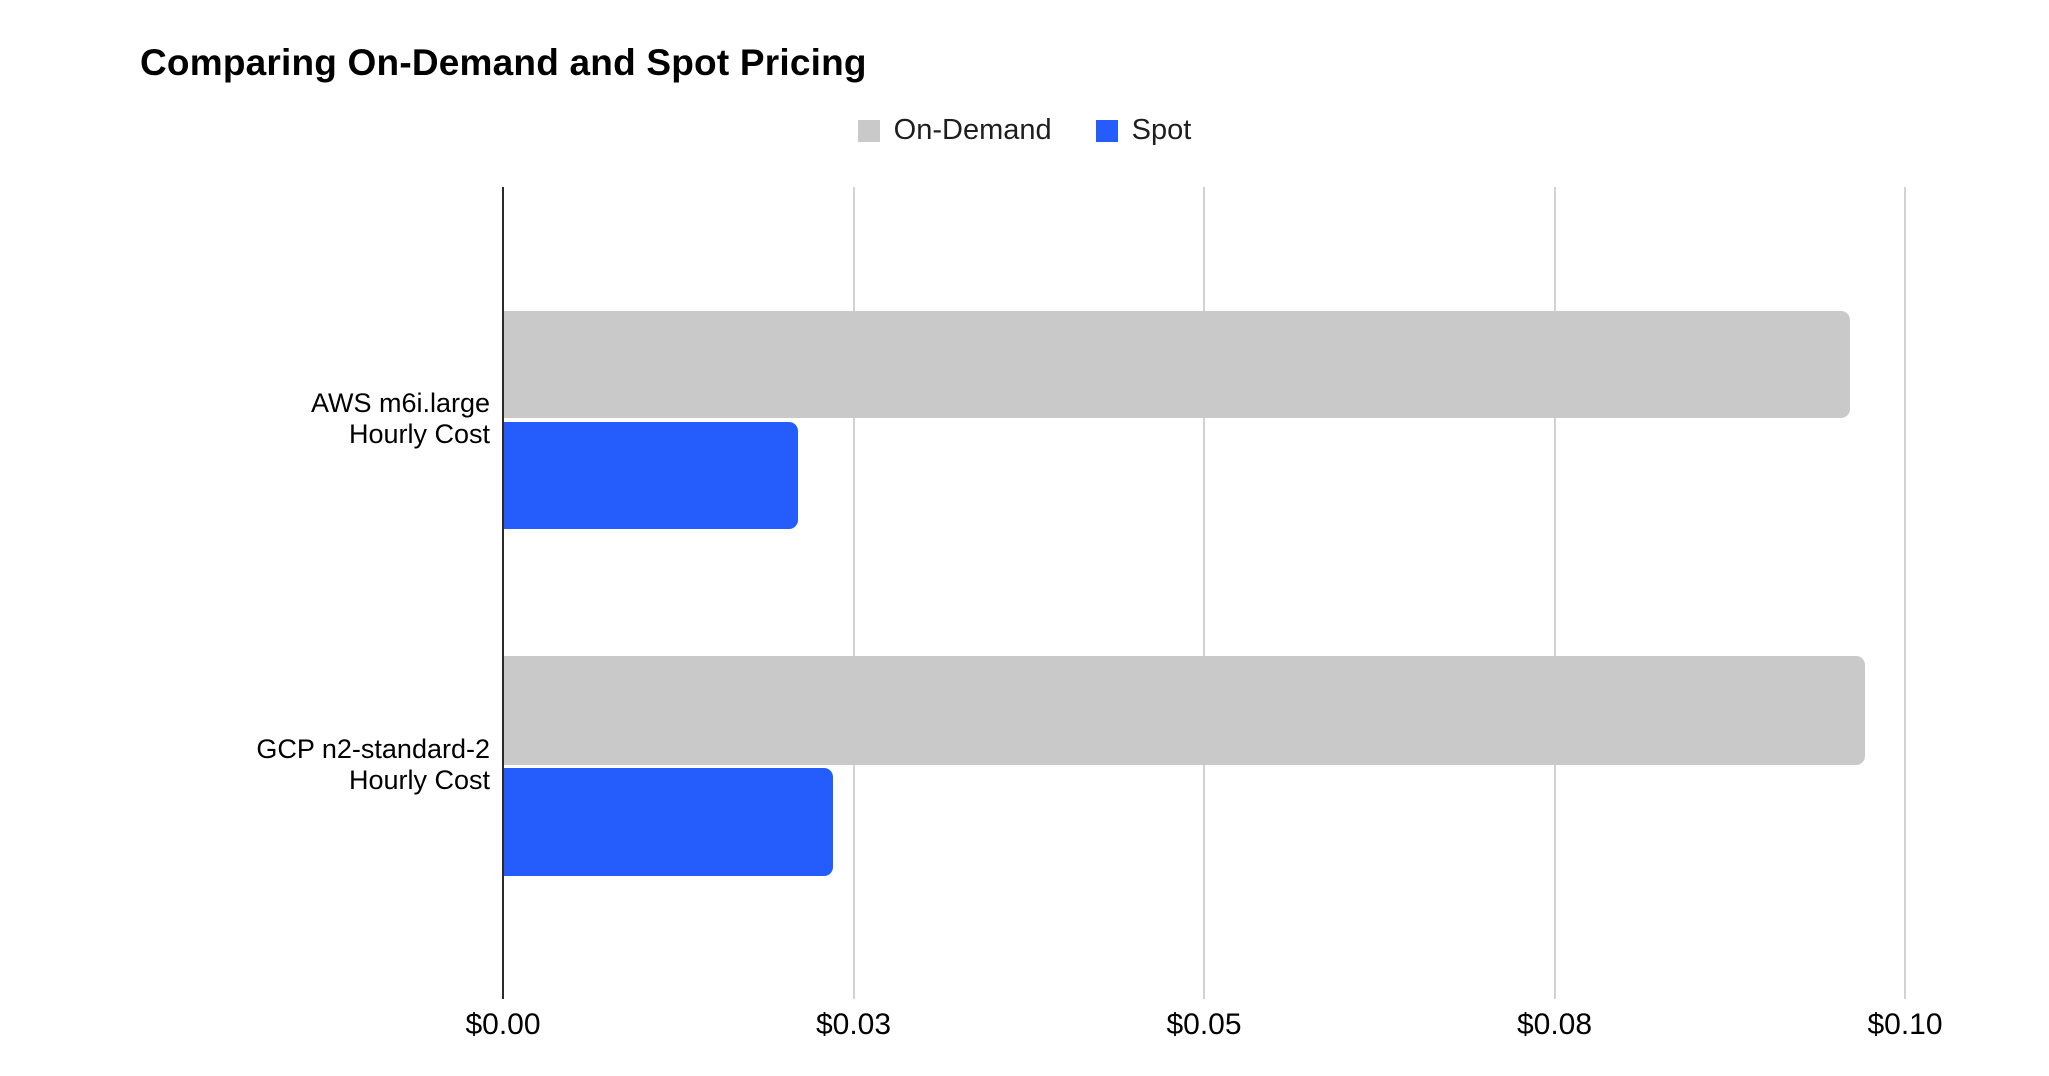 Image resolution: width=2049 pixels, height=1076 pixels. I want to click on x-tick-label: $0.05, so click(1204, 1024).